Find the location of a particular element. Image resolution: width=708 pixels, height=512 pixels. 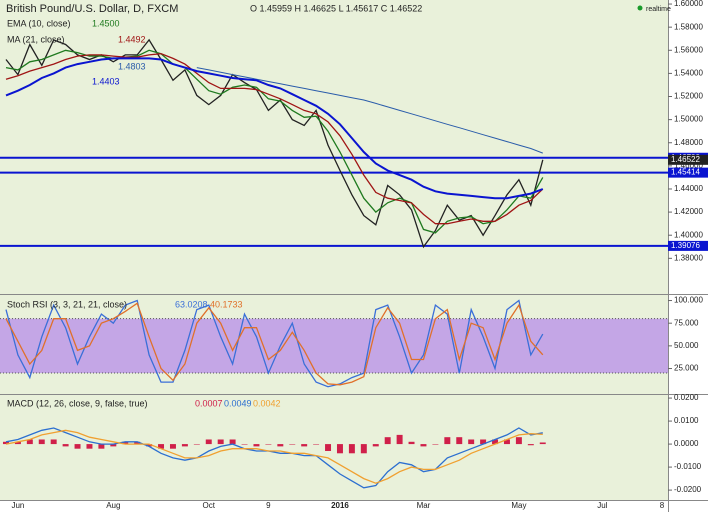

legend-value: 63.0208 is located at coordinates (191, 304).